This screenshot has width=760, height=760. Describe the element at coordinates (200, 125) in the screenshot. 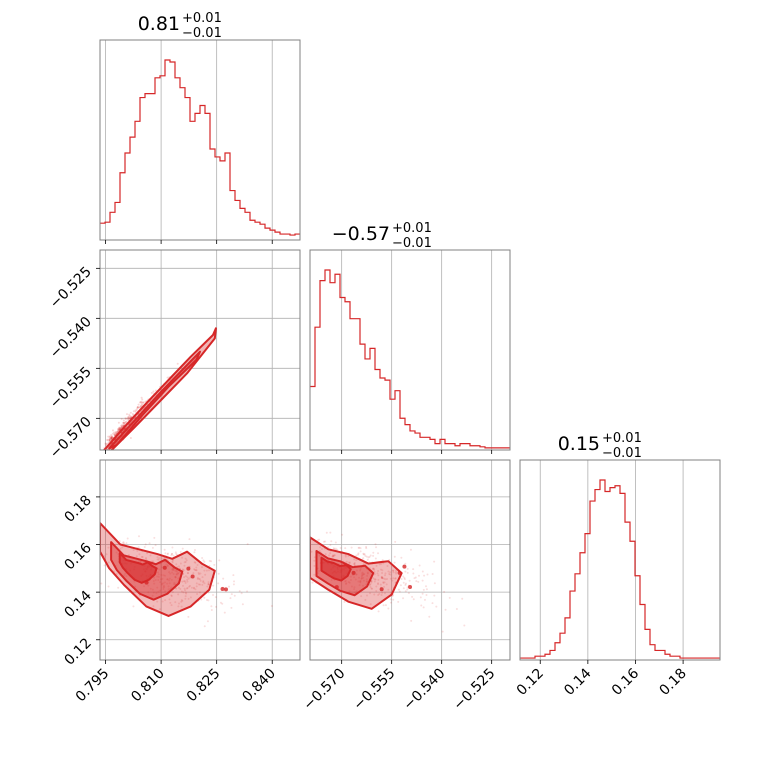

I see `hist-panel-0: 0.81 +0.01−0.01` at that location.